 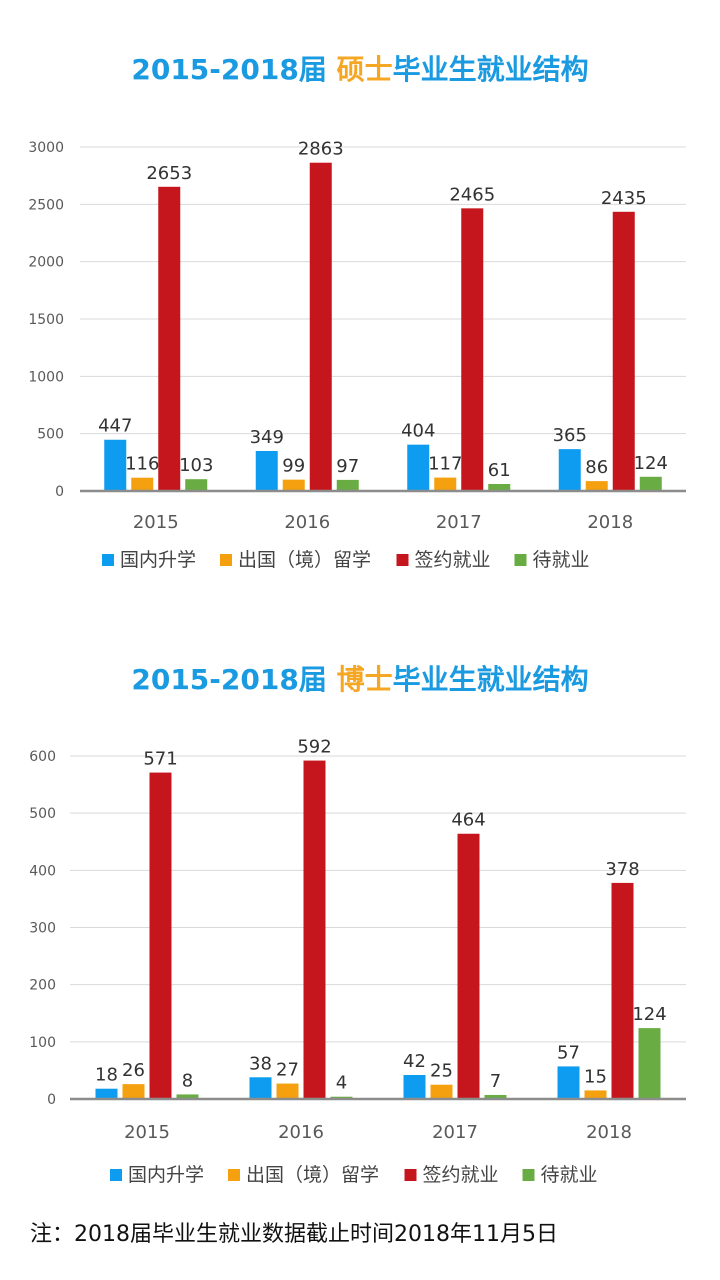 I want to click on phd-data-label: 124, so click(x=649, y=1014).